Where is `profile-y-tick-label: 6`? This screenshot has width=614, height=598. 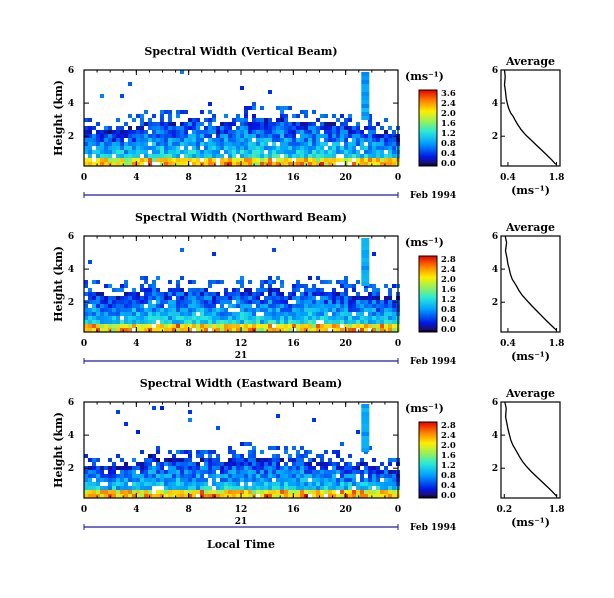 profile-y-tick-label: 6 is located at coordinates (495, 237).